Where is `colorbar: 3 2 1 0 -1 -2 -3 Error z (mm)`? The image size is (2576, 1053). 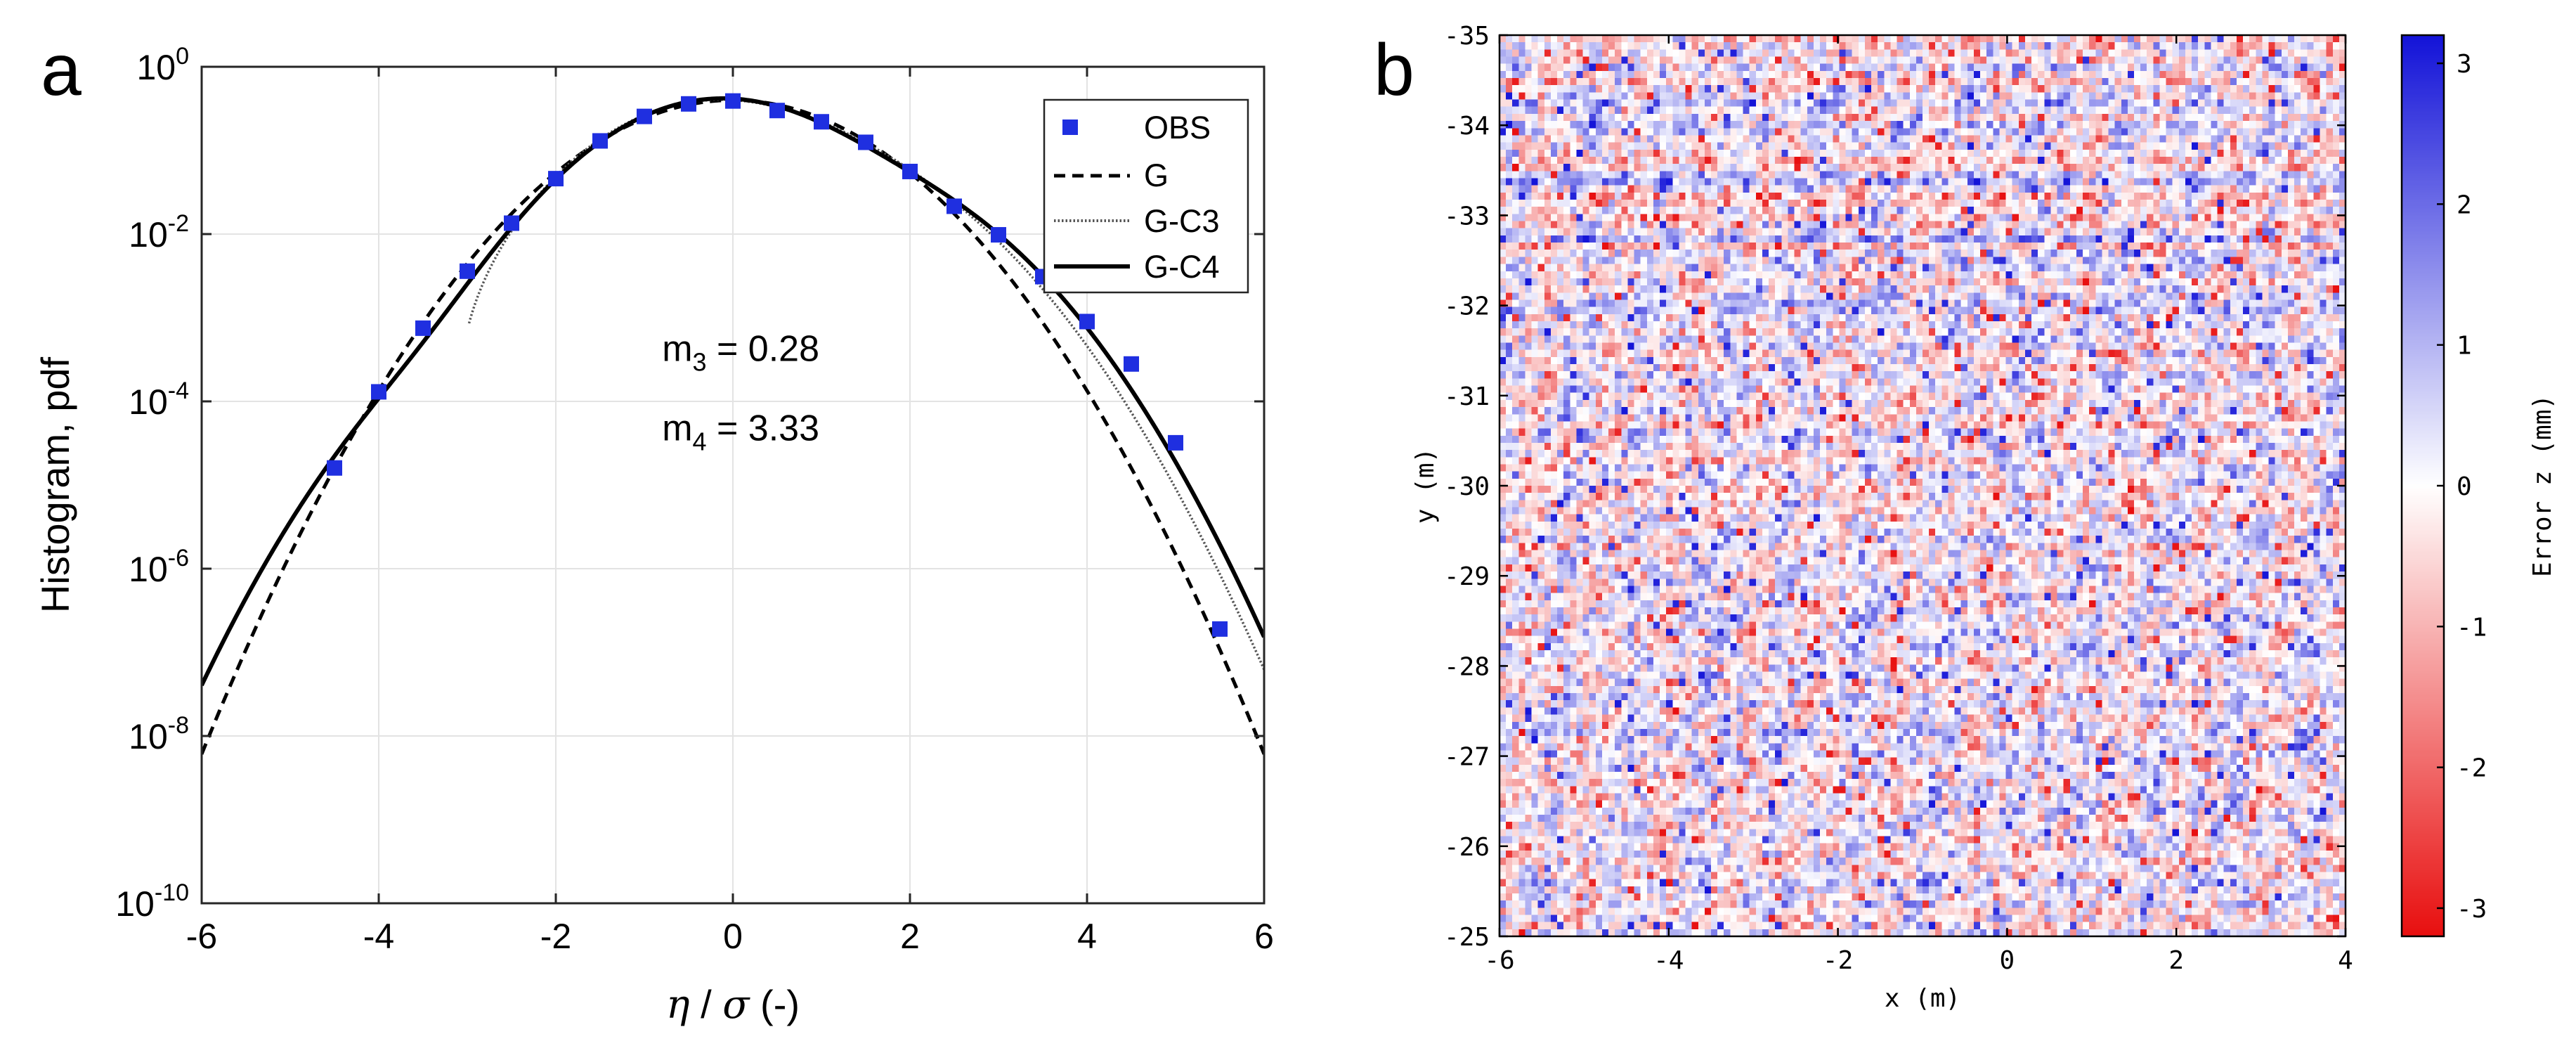
colorbar: 3 2 1 0 -1 -2 -3 Error z (mm) is located at coordinates (2478, 486).